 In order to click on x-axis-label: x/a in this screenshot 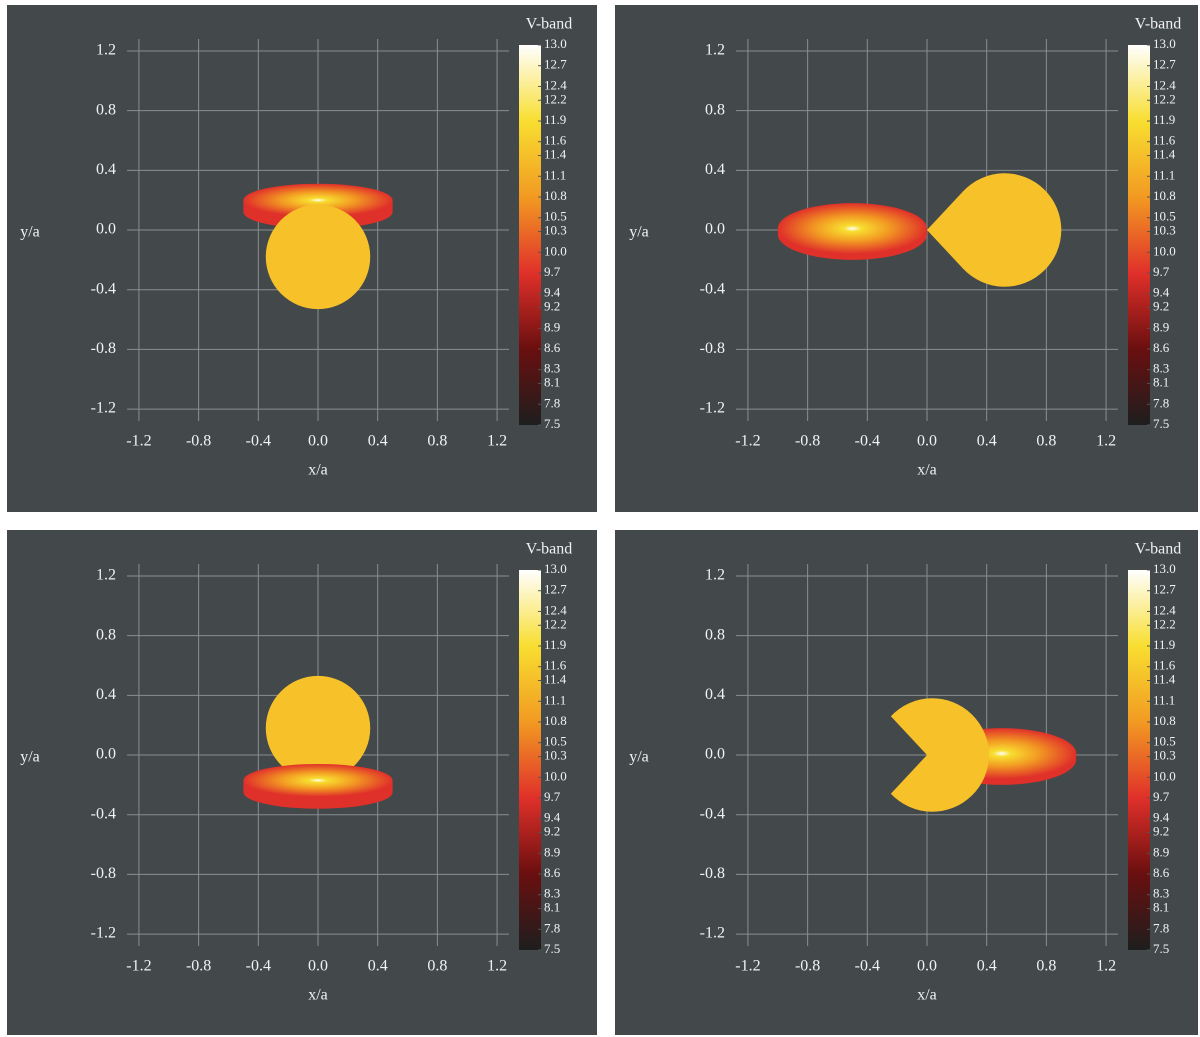, I will do `click(318, 995)`.